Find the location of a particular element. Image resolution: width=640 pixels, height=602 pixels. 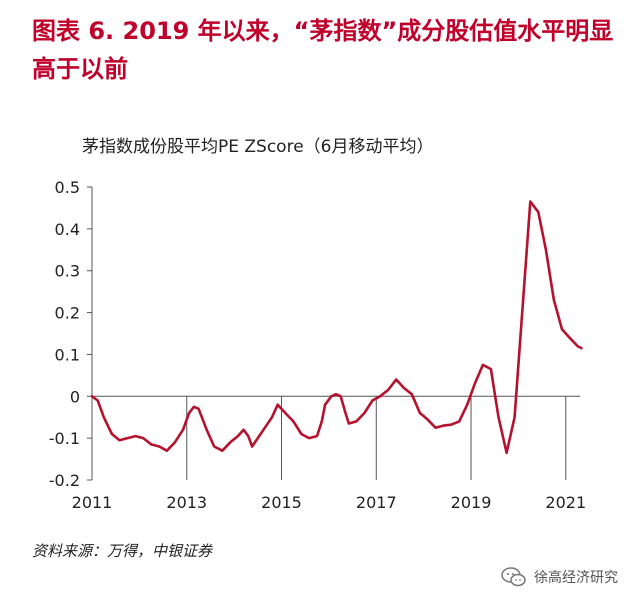

x-tick-label: 2011 is located at coordinates (92, 502).